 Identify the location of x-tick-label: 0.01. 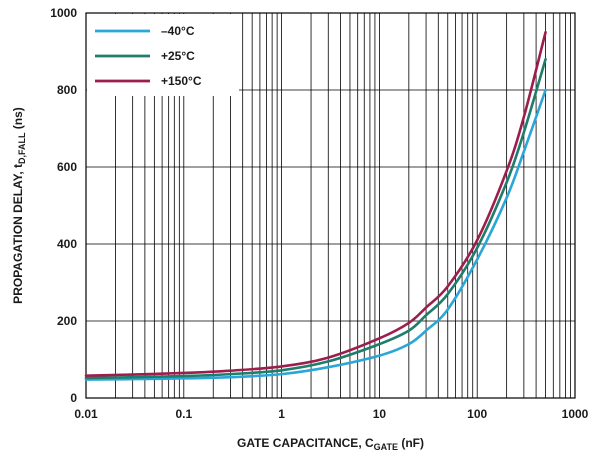
(86, 414).